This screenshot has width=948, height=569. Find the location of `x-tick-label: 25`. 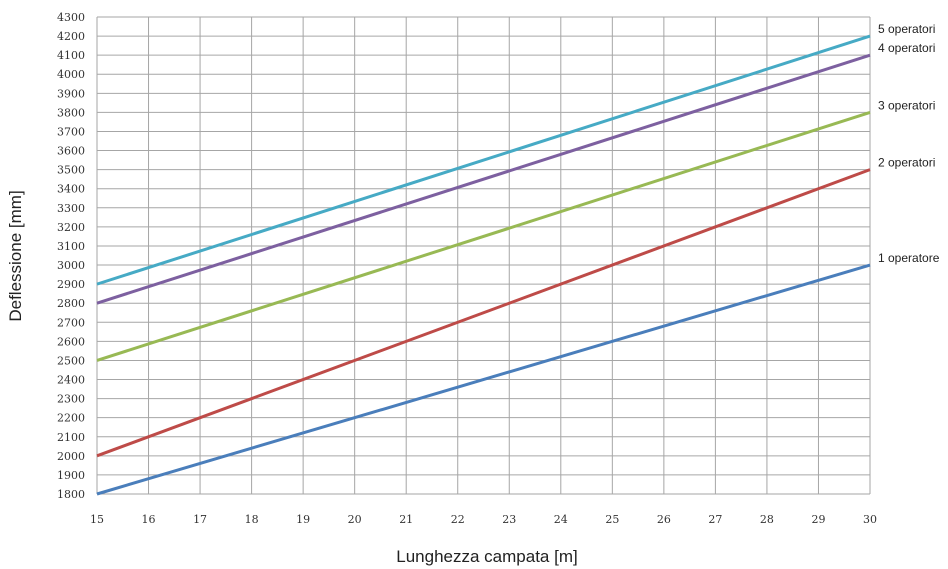

x-tick-label: 25 is located at coordinates (612, 519).